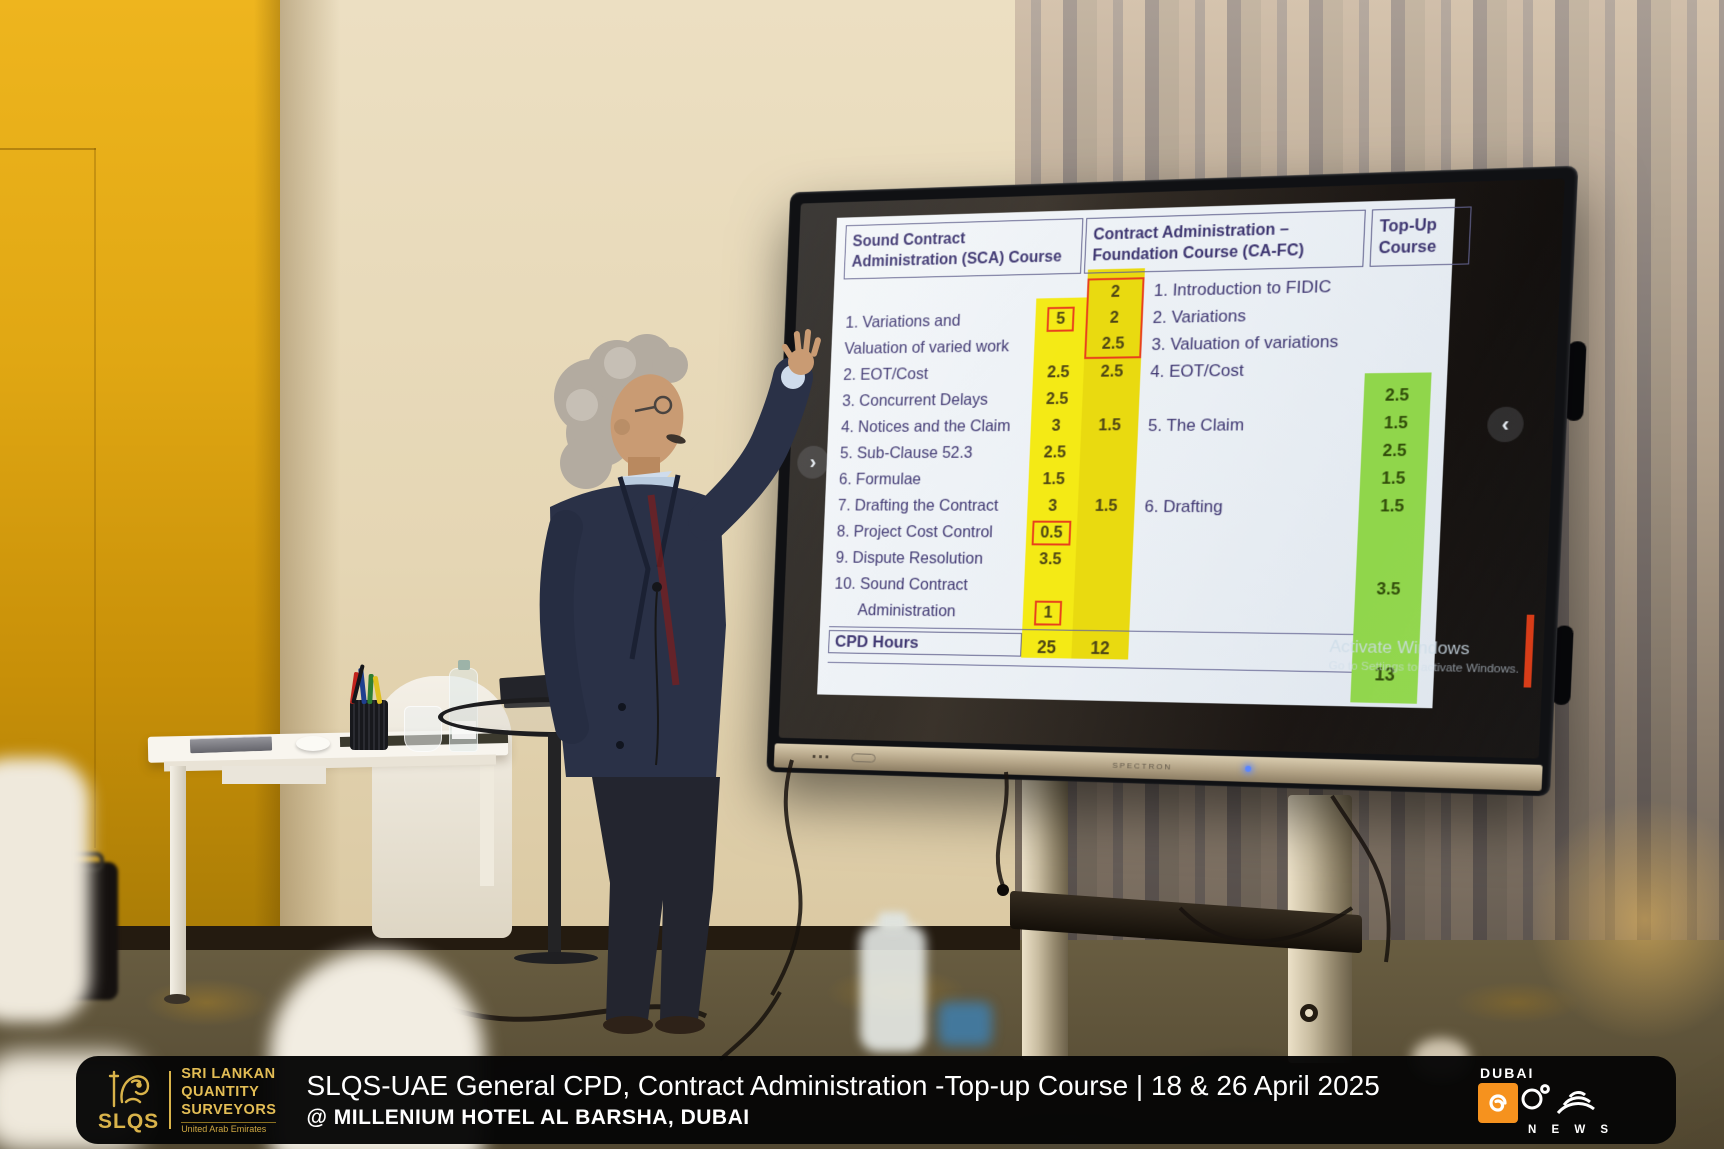 The height and width of the screenshot is (1149, 1724). I want to click on cafc-hours-cell: 2, so click(1114, 318).